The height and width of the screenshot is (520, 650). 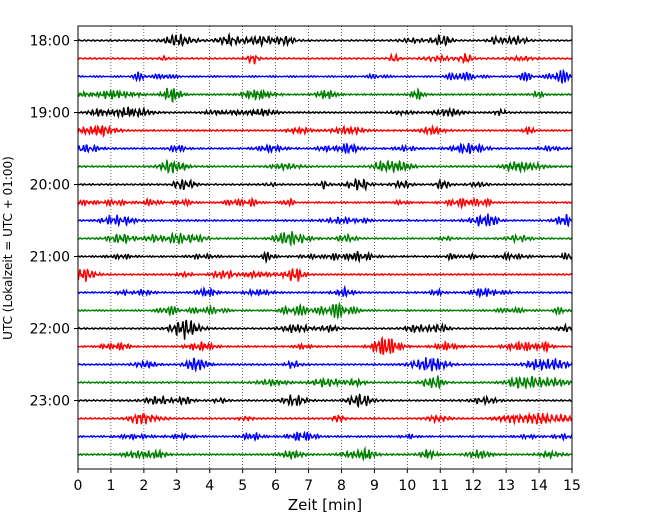 What do you see at coordinates (325, 220) in the screenshot?
I see `trace-20:30` at bounding box center [325, 220].